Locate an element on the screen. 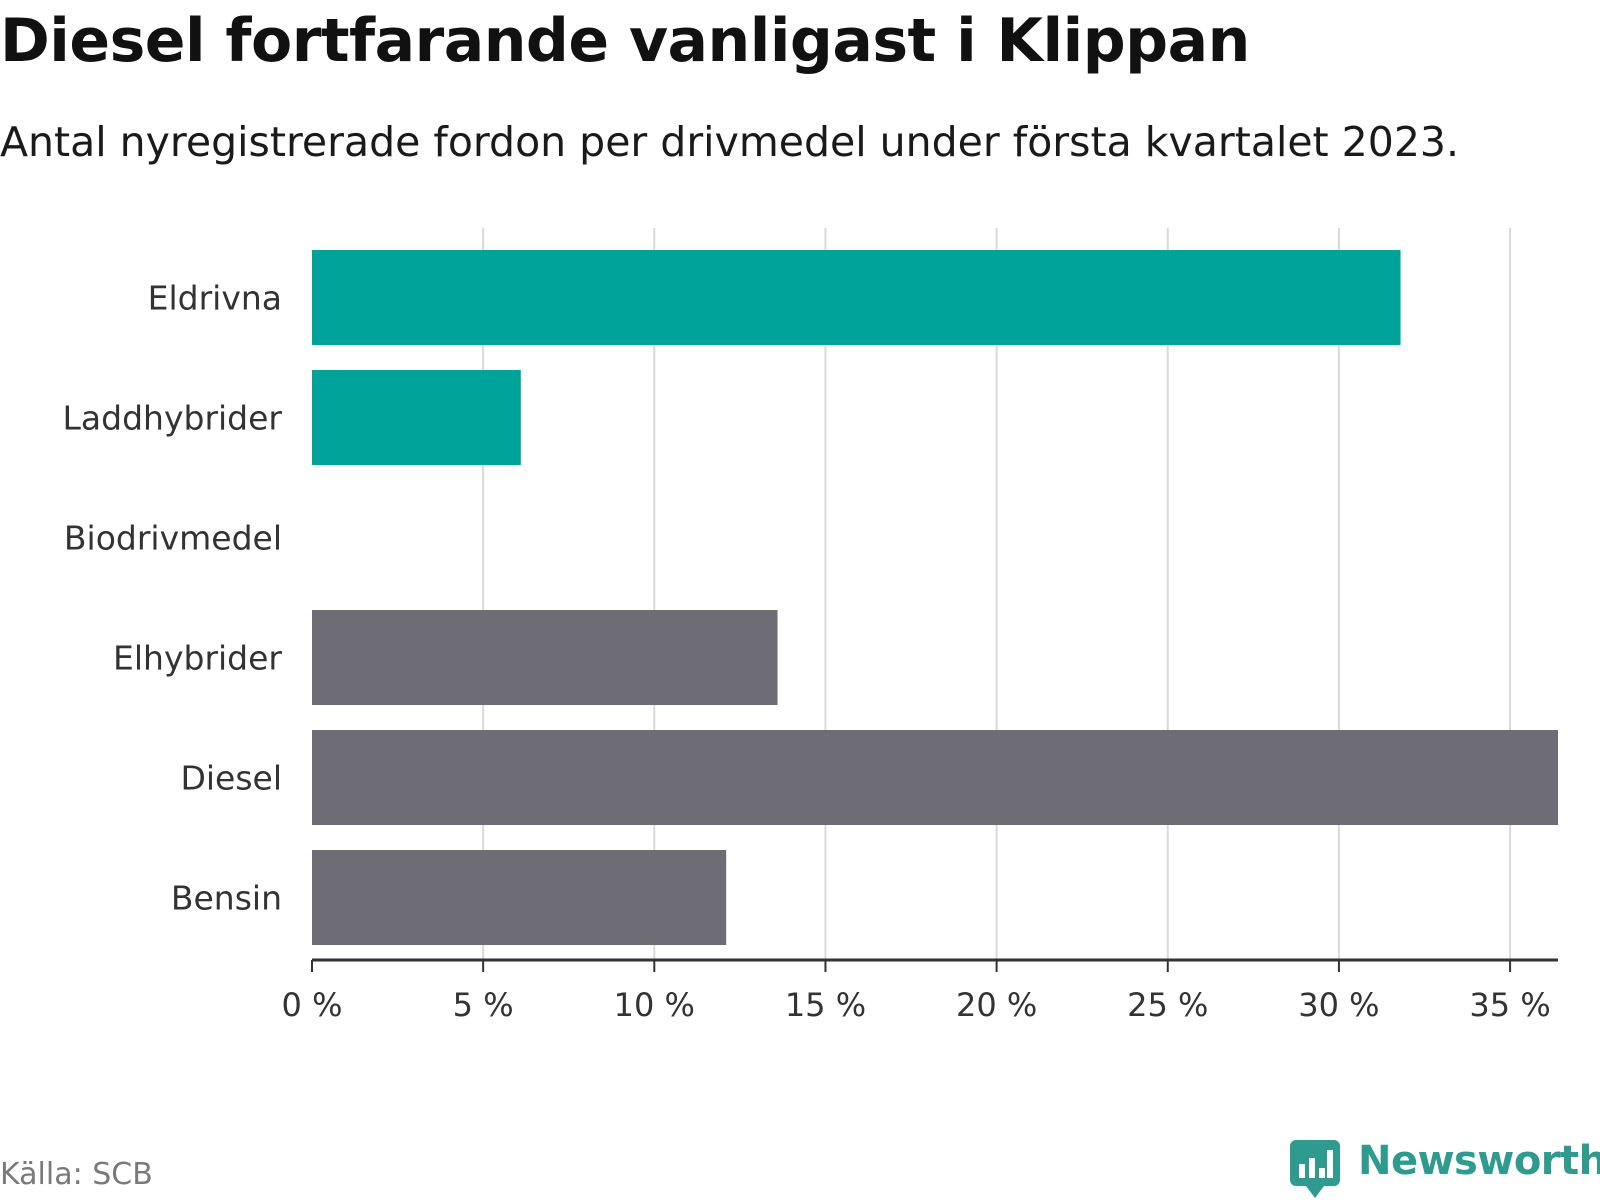 The image size is (1600, 1200). x-tick-label: 30 % is located at coordinates (1338, 1005).